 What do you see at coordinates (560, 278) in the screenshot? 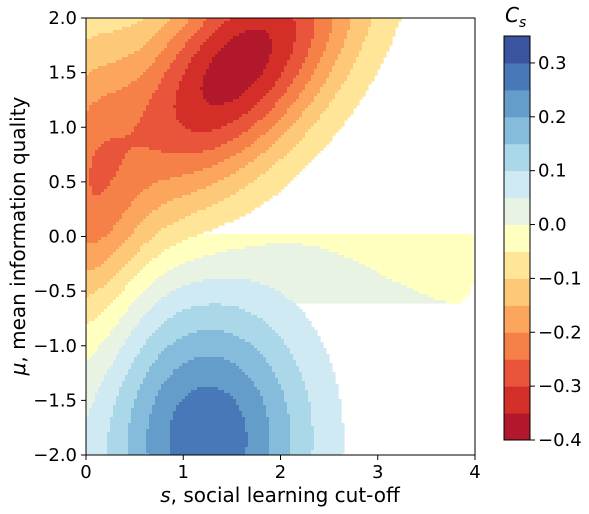
I see `colorbar-tick-label: −0.1` at bounding box center [560, 278].